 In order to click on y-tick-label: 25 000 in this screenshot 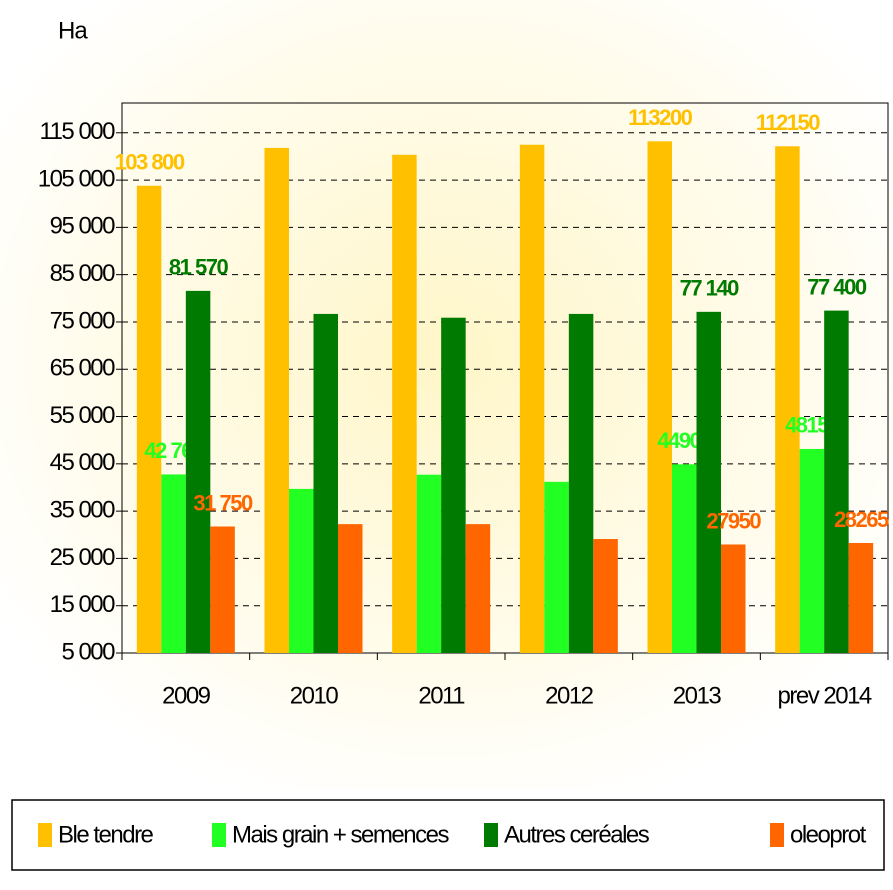, I will do `click(83, 557)`.